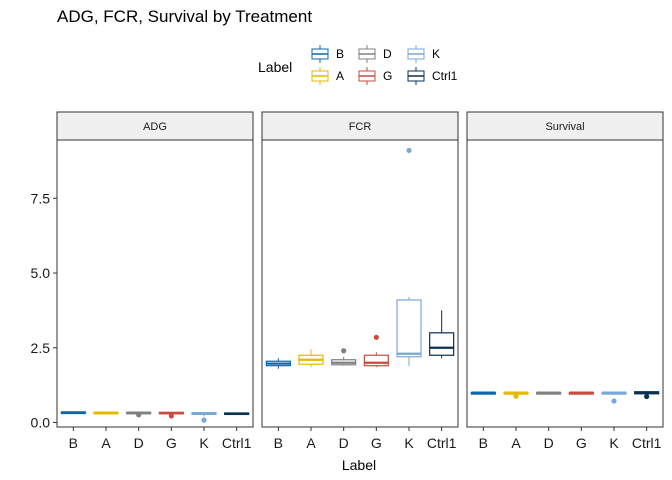 This screenshot has width=672, height=480. What do you see at coordinates (41, 273) in the screenshot?
I see `y-tick-label: 5.0` at bounding box center [41, 273].